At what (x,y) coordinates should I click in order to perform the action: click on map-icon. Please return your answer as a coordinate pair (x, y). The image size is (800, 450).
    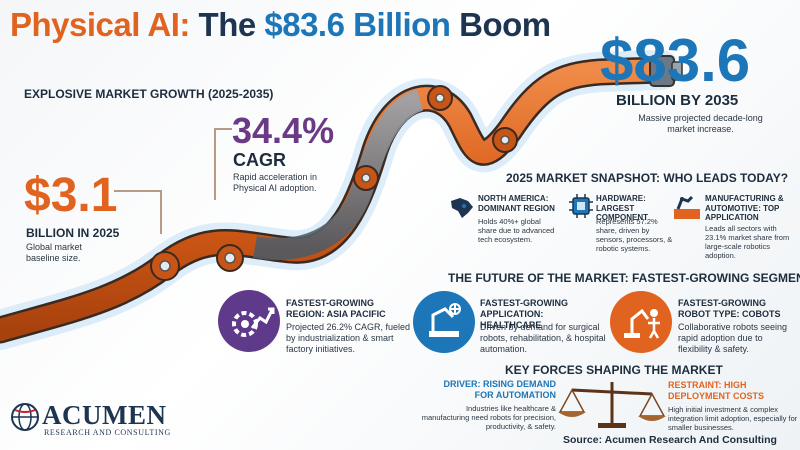
    Looking at the image, I should click on (462, 208).